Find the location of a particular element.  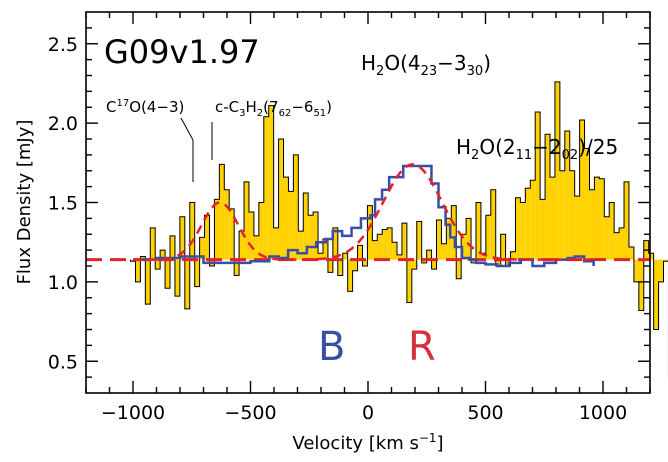

x-tick-label: 0 is located at coordinates (368, 413).